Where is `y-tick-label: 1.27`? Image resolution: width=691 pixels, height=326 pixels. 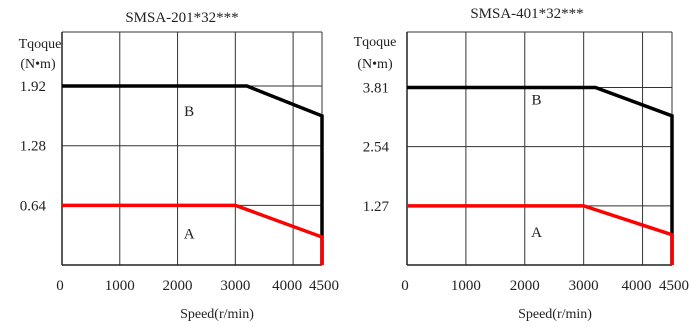
y-tick-label: 1.27 is located at coordinates (376, 207).